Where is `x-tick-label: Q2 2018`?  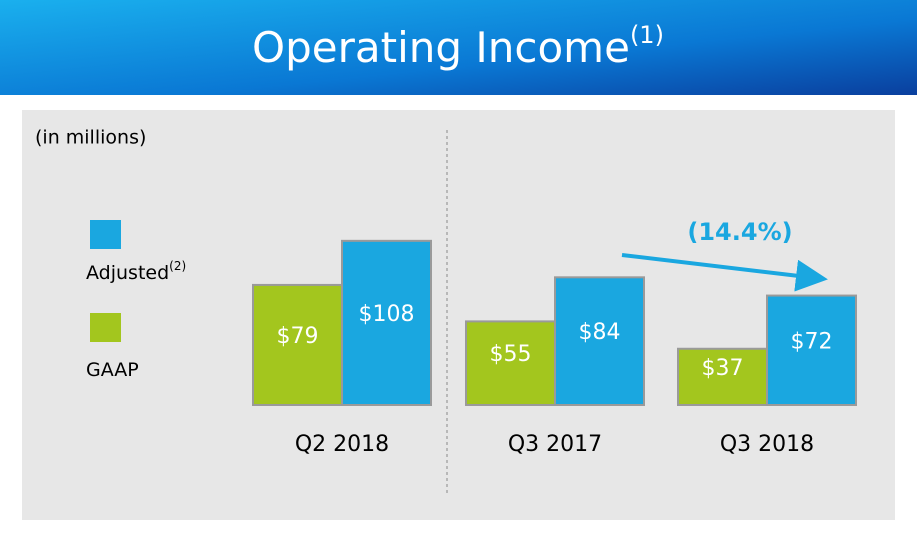
x-tick-label: Q2 2018 is located at coordinates (342, 444).